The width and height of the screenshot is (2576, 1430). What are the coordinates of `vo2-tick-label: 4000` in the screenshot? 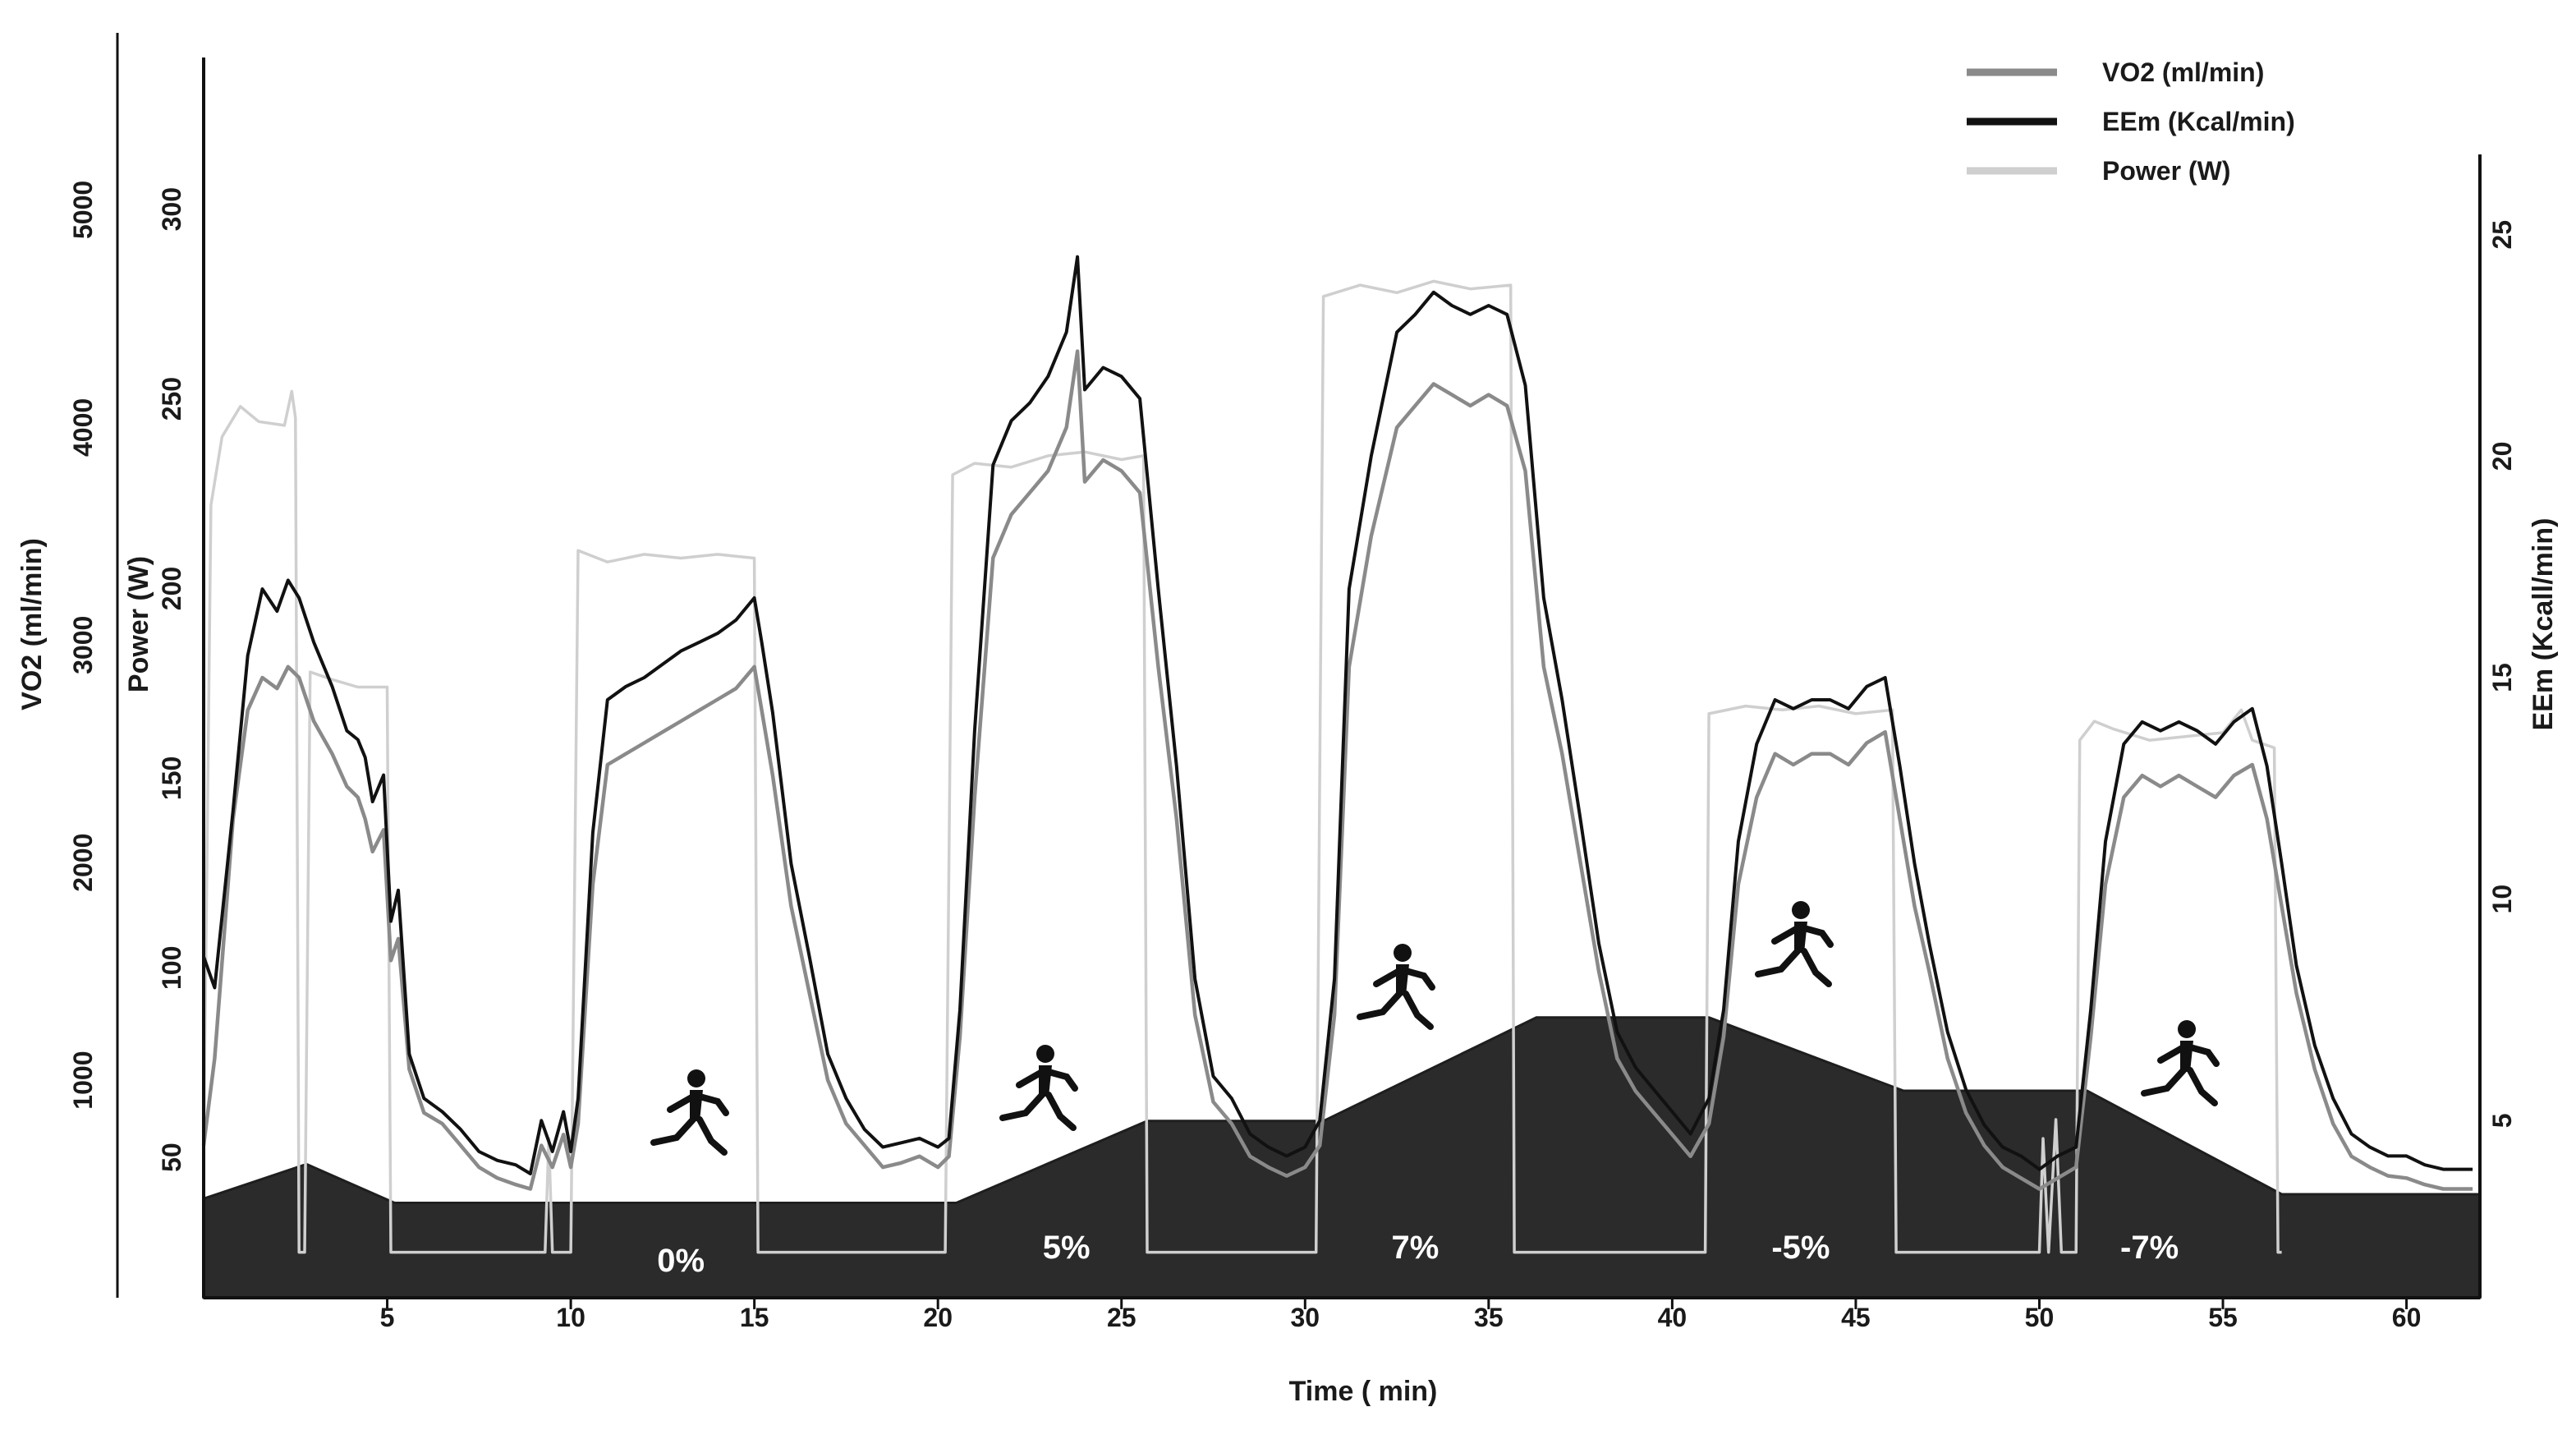 It's located at (83, 427).